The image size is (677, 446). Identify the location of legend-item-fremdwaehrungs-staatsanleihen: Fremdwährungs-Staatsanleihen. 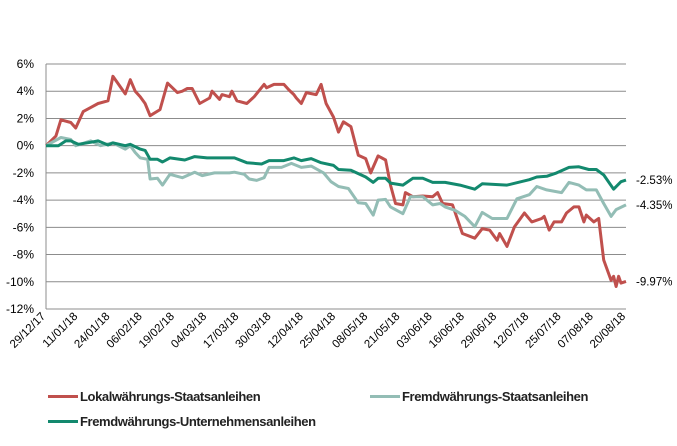
(479, 396).